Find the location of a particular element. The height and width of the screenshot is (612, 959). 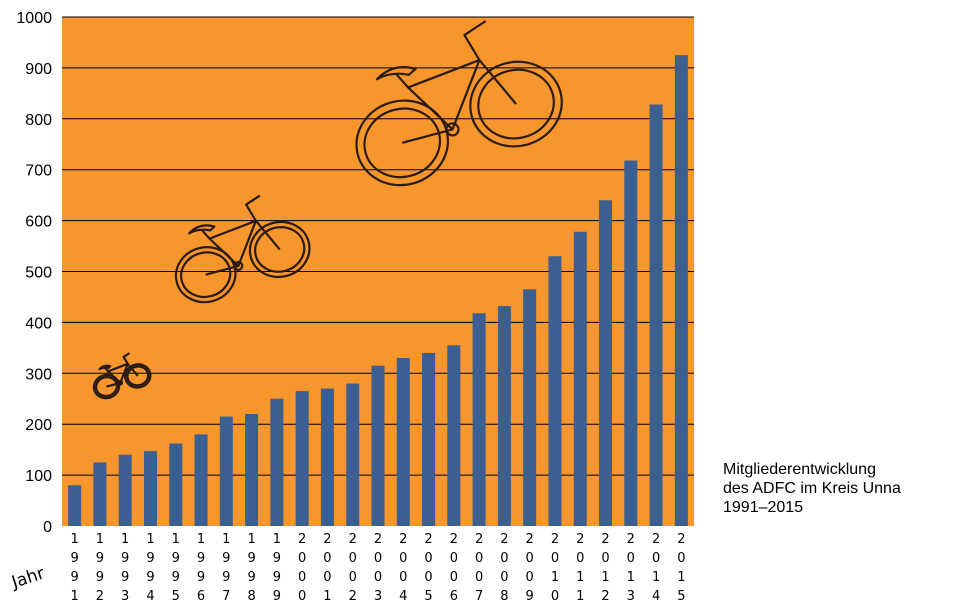

bar-1994 is located at coordinates (150, 488).